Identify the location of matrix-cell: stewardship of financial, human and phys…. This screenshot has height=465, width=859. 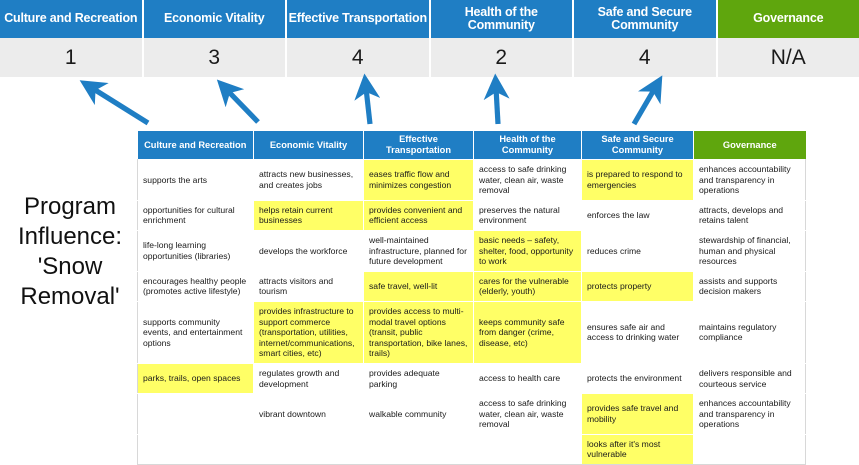
(749, 250).